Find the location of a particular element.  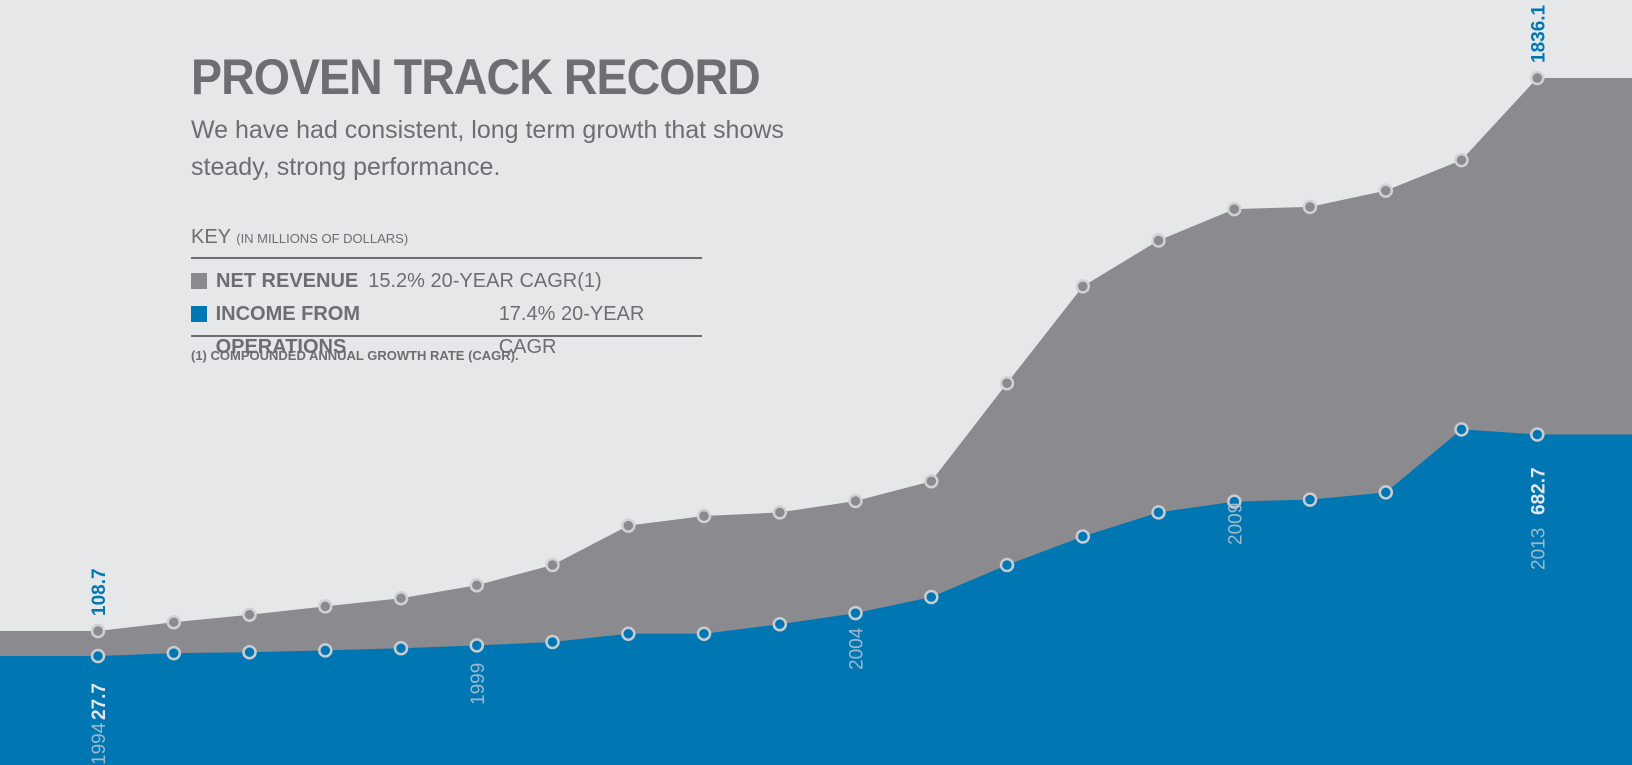

income-from-operations-point-1999 is located at coordinates (477, 645).